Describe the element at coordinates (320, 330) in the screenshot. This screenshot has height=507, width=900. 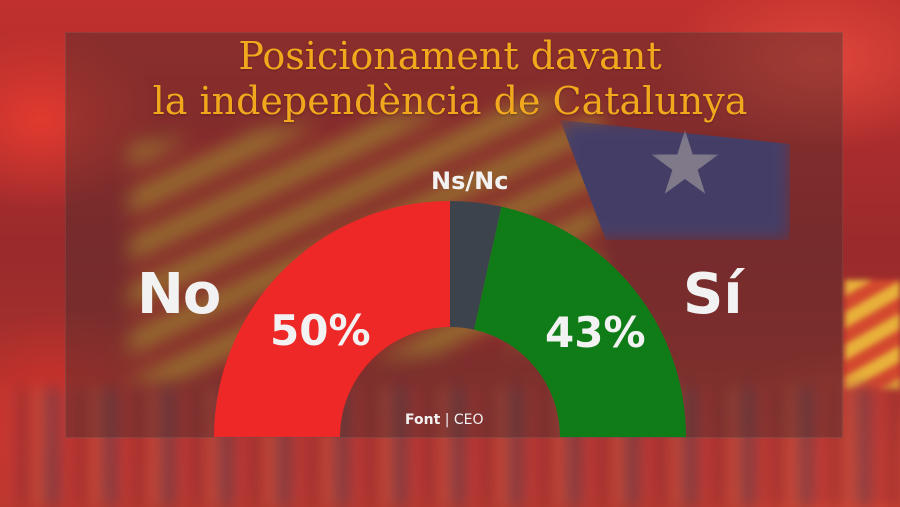
I see `value-no: 50%` at that location.